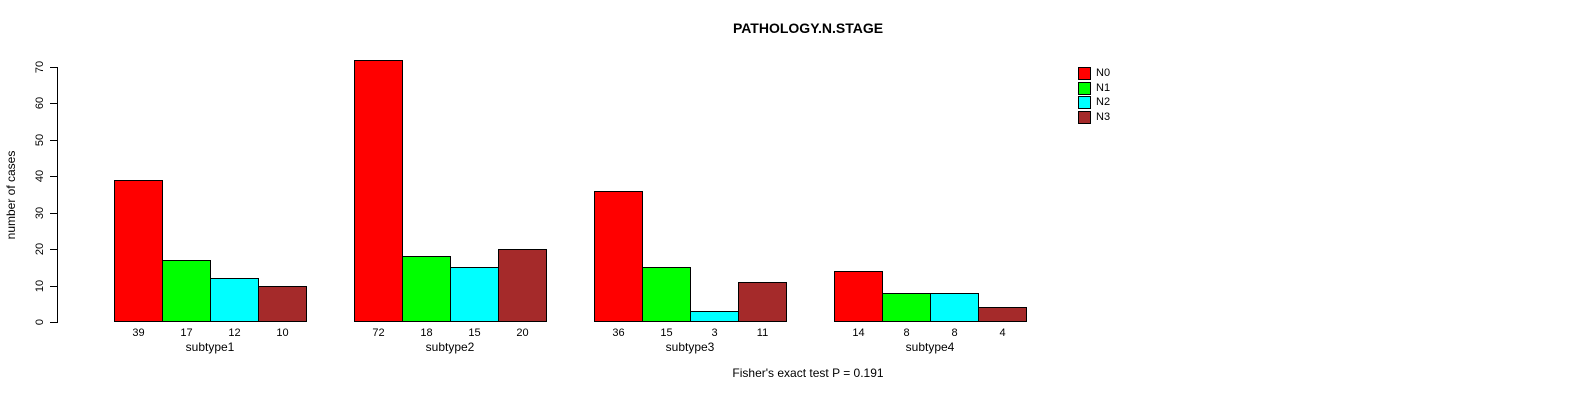 This screenshot has width=1590, height=400. Describe the element at coordinates (808, 28) in the screenshot. I see `chart-title: PATHOLOGY.N.STAGE` at that location.